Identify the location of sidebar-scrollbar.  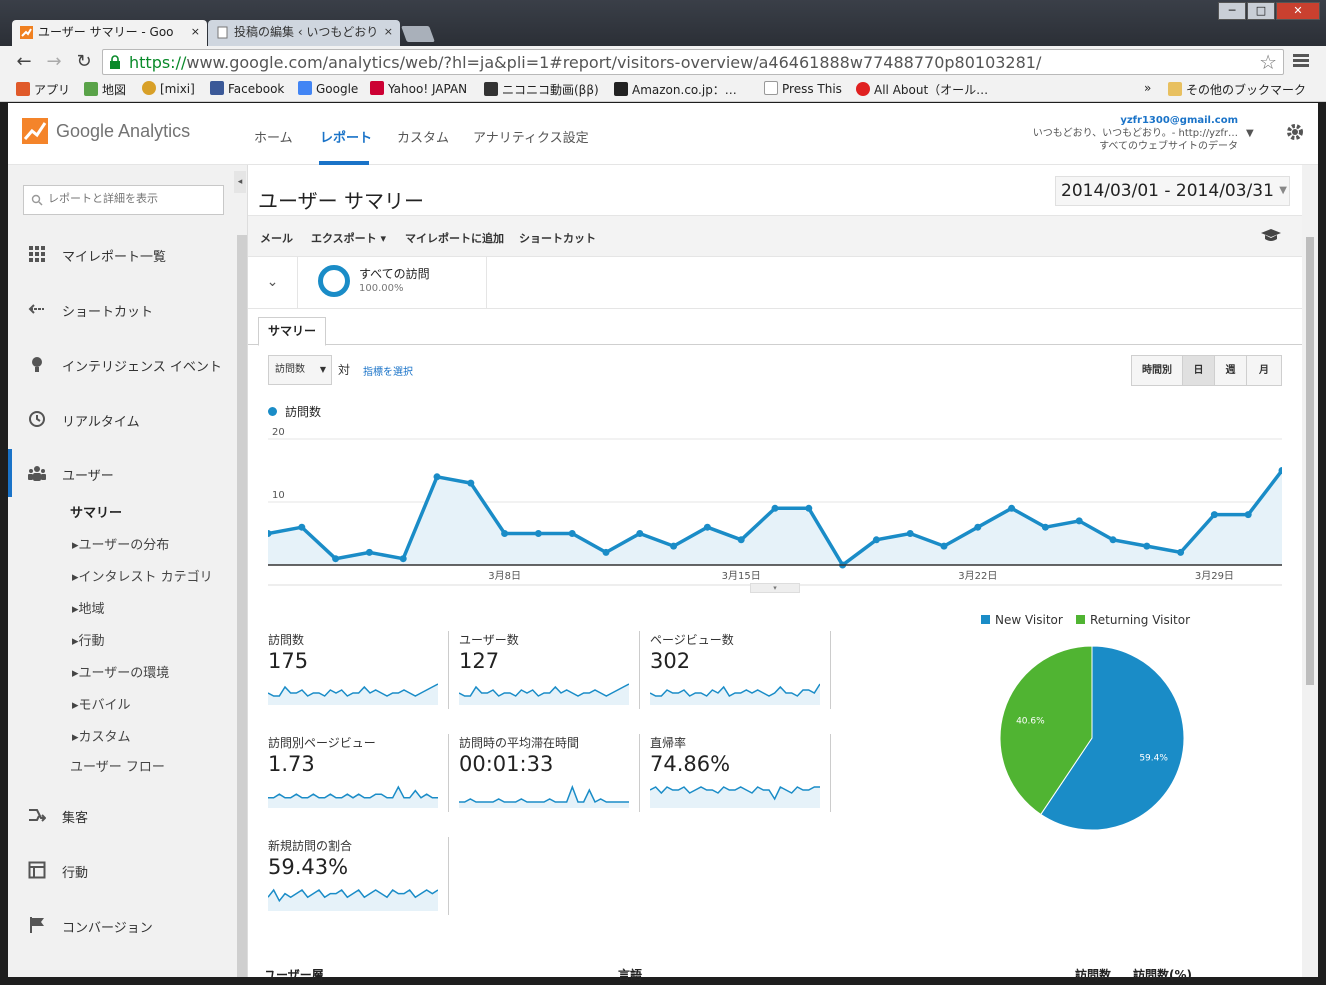
(242, 606).